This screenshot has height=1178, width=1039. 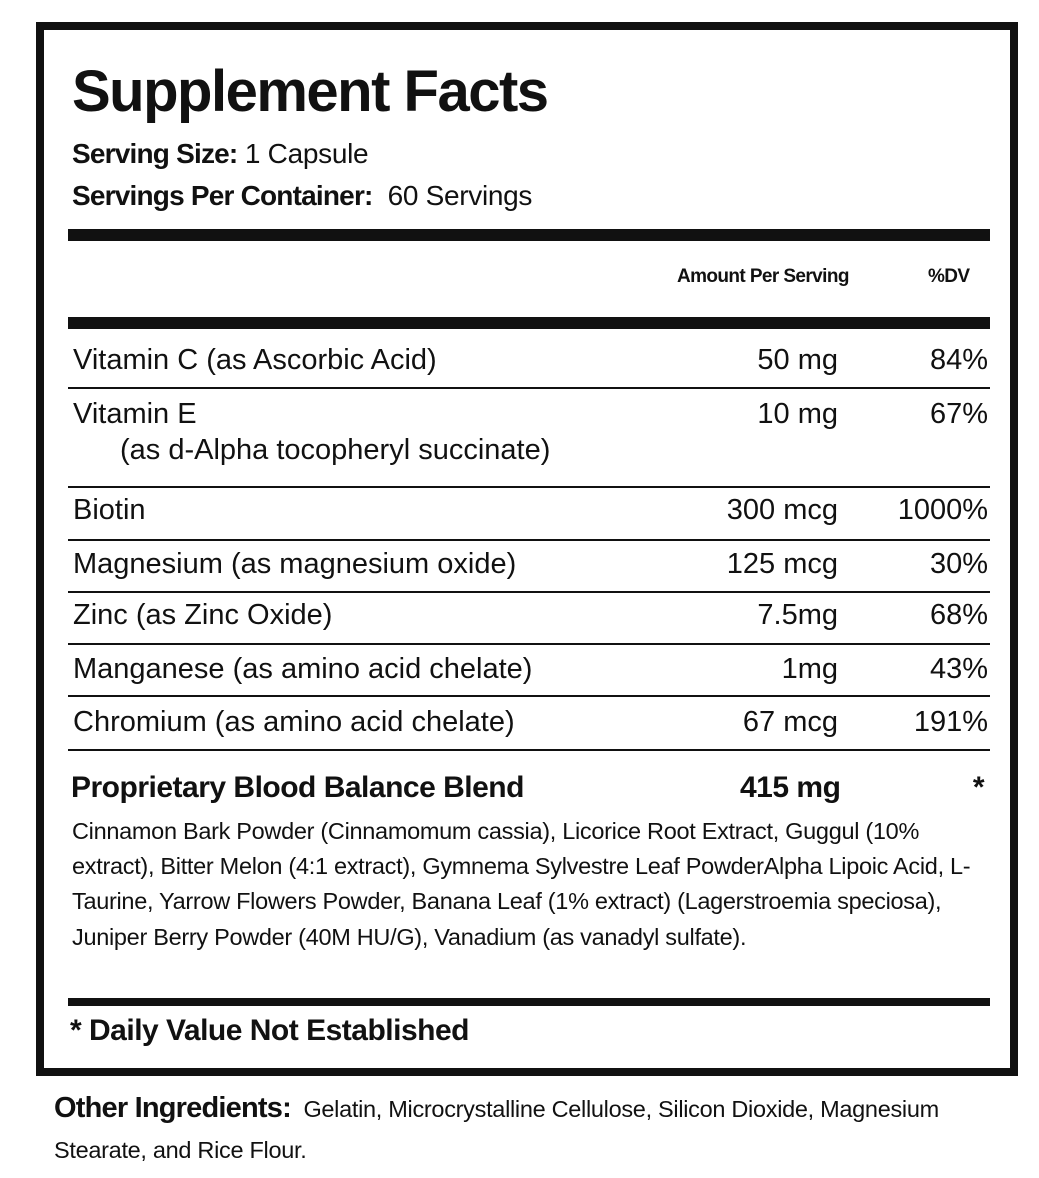 What do you see at coordinates (529, 512) in the screenshot?
I see `nutrient-row: Biotin 300 mcg 1000%` at bounding box center [529, 512].